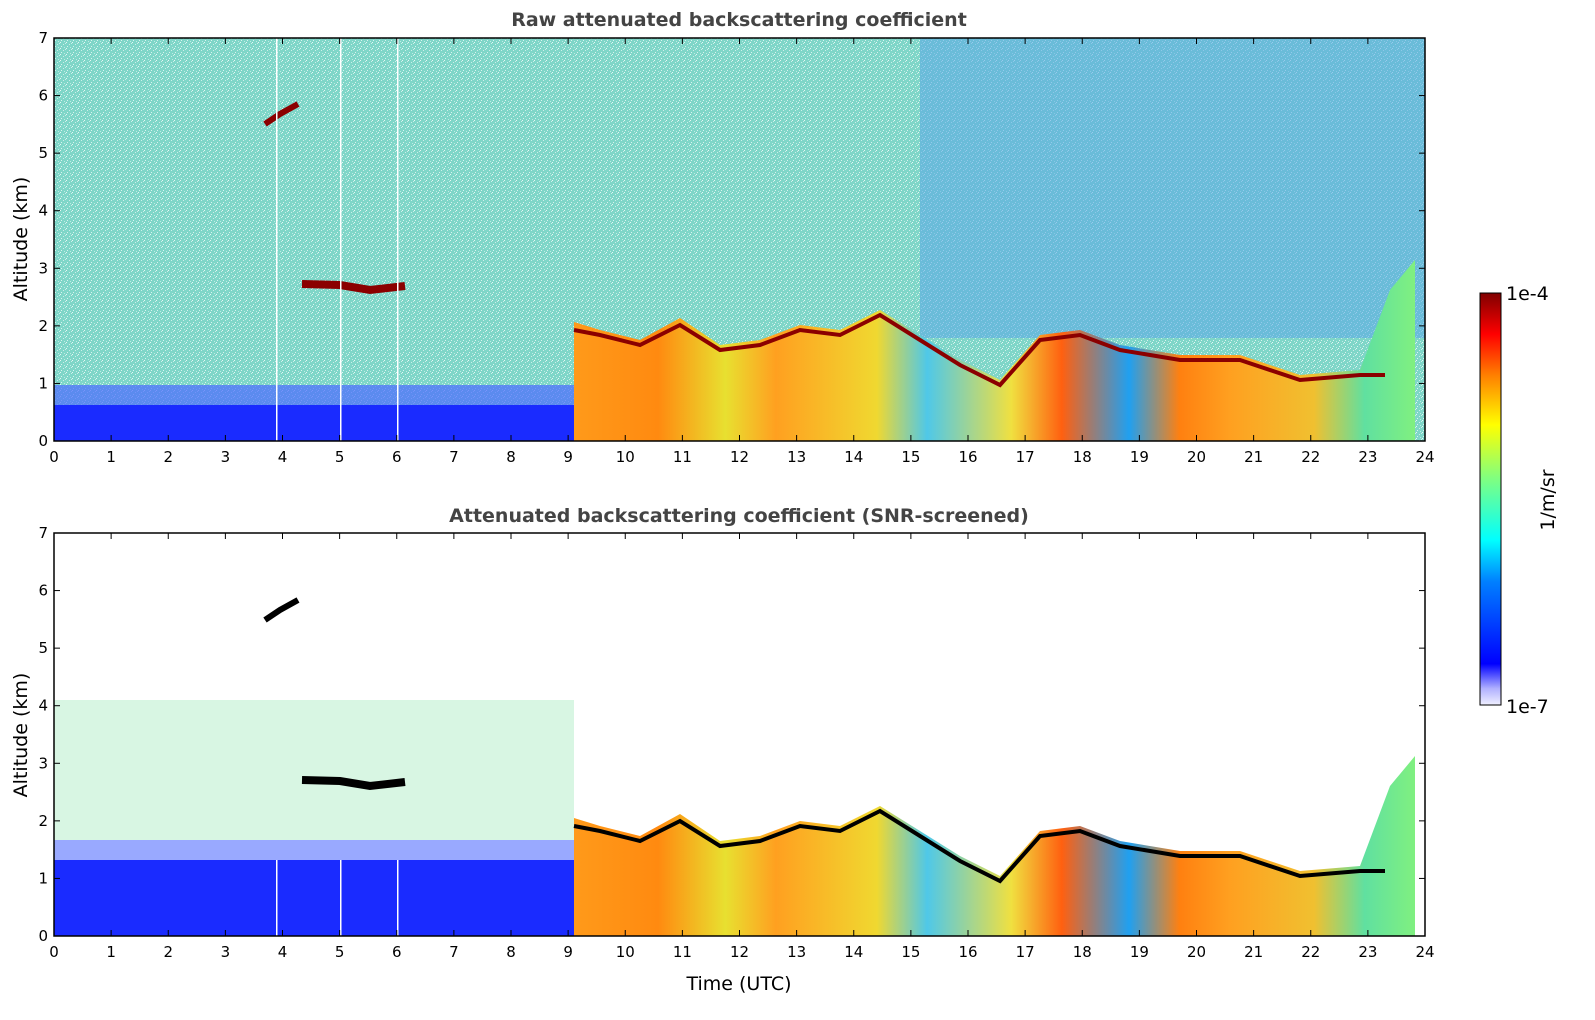  Describe the element at coordinates (21, 239) in the screenshot. I see `y-axis-label: Altitude (km)` at that location.